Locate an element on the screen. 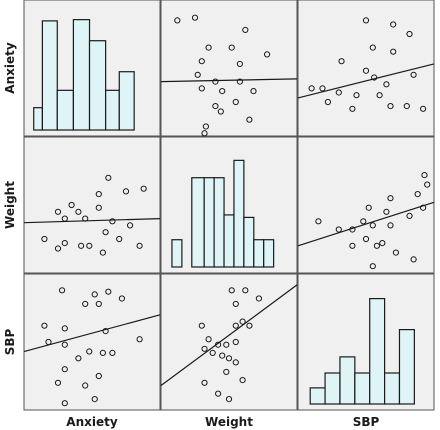  panel-sbp-vs-anxiety is located at coordinates (92, 342).